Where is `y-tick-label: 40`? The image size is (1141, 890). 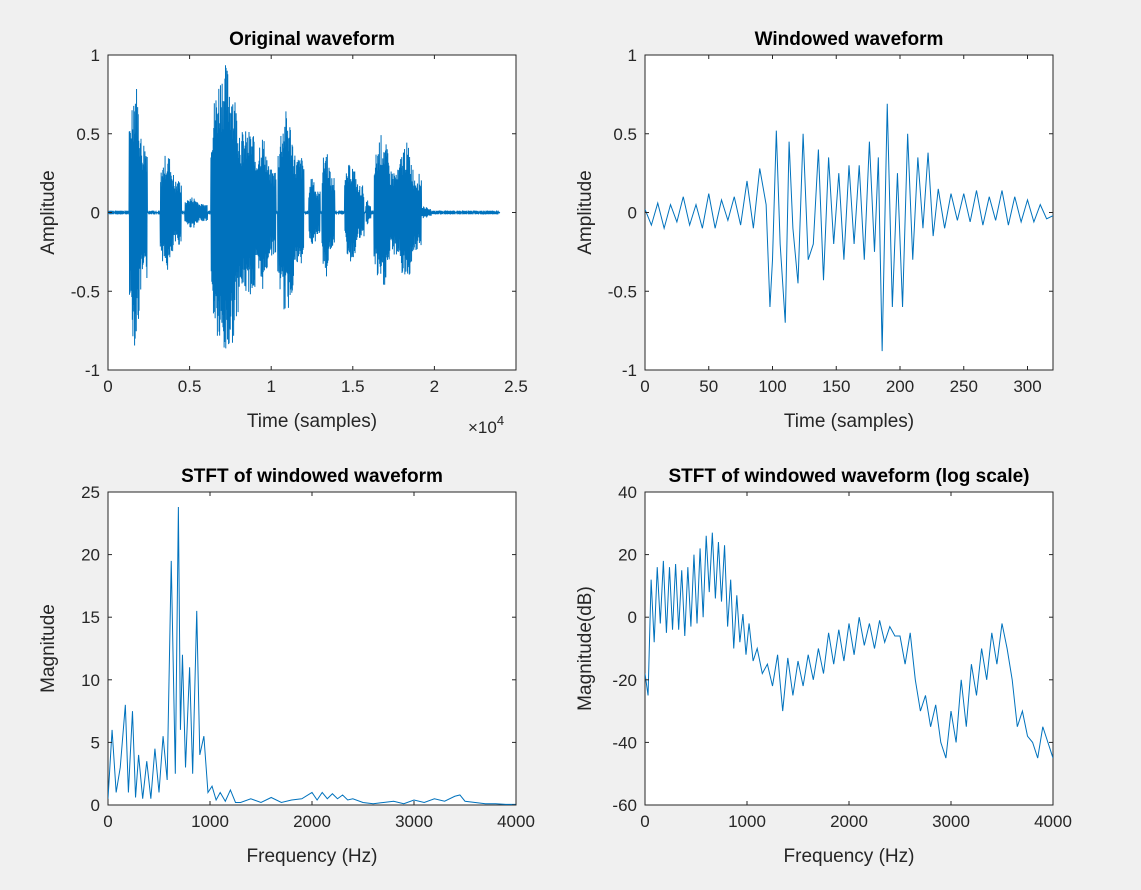
y-tick-label: 40 is located at coordinates (627, 492).